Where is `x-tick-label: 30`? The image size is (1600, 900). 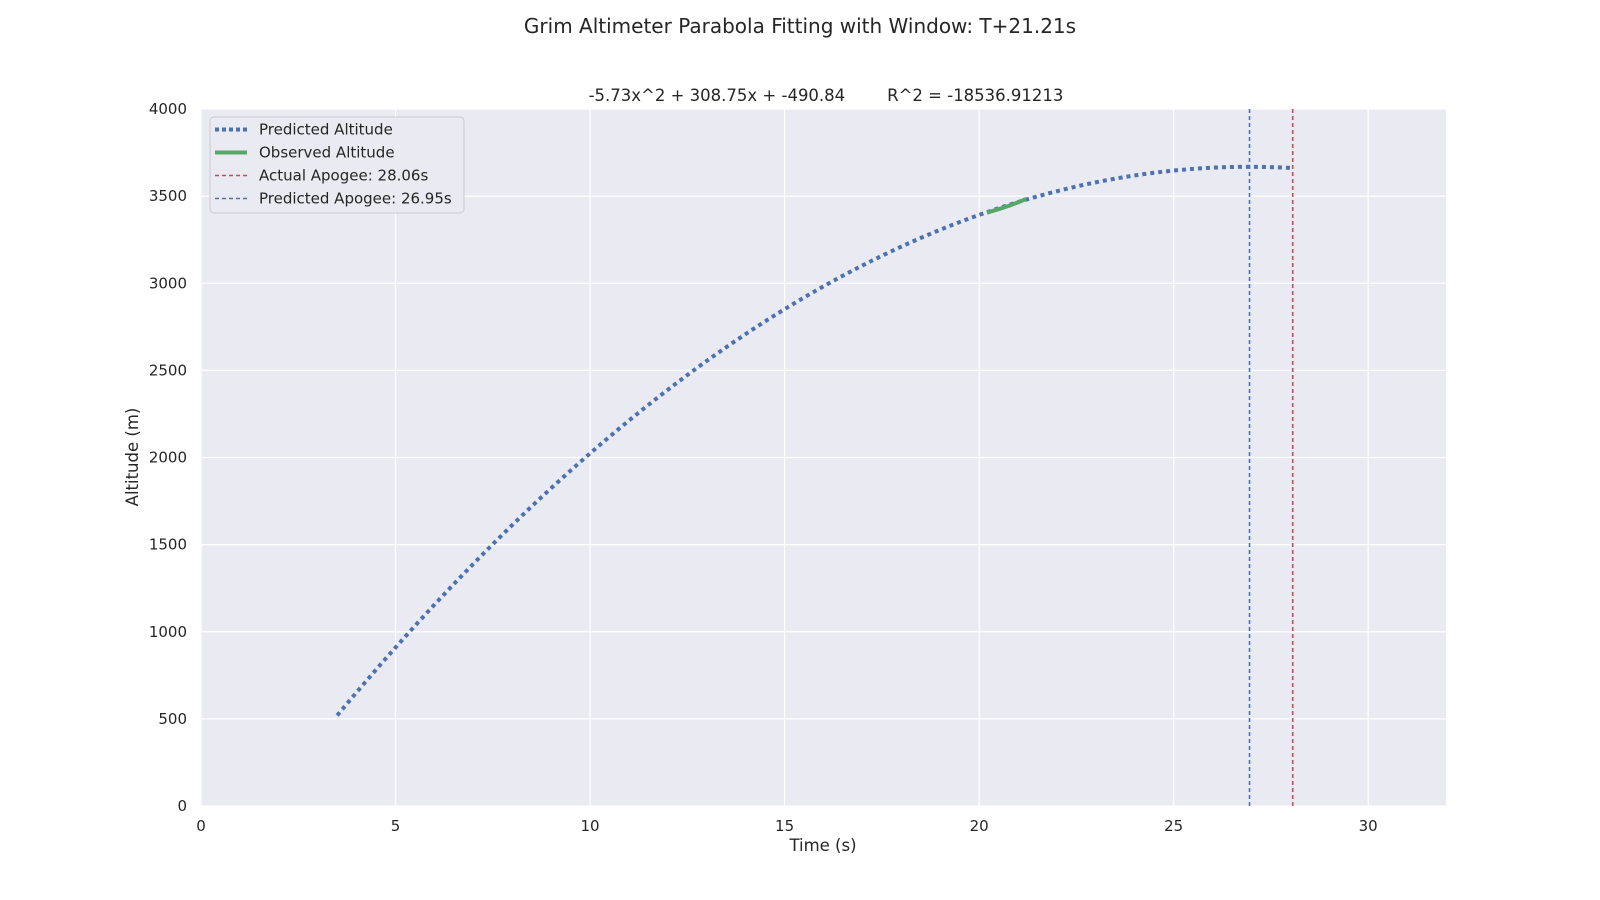
x-tick-label: 30 is located at coordinates (1368, 826).